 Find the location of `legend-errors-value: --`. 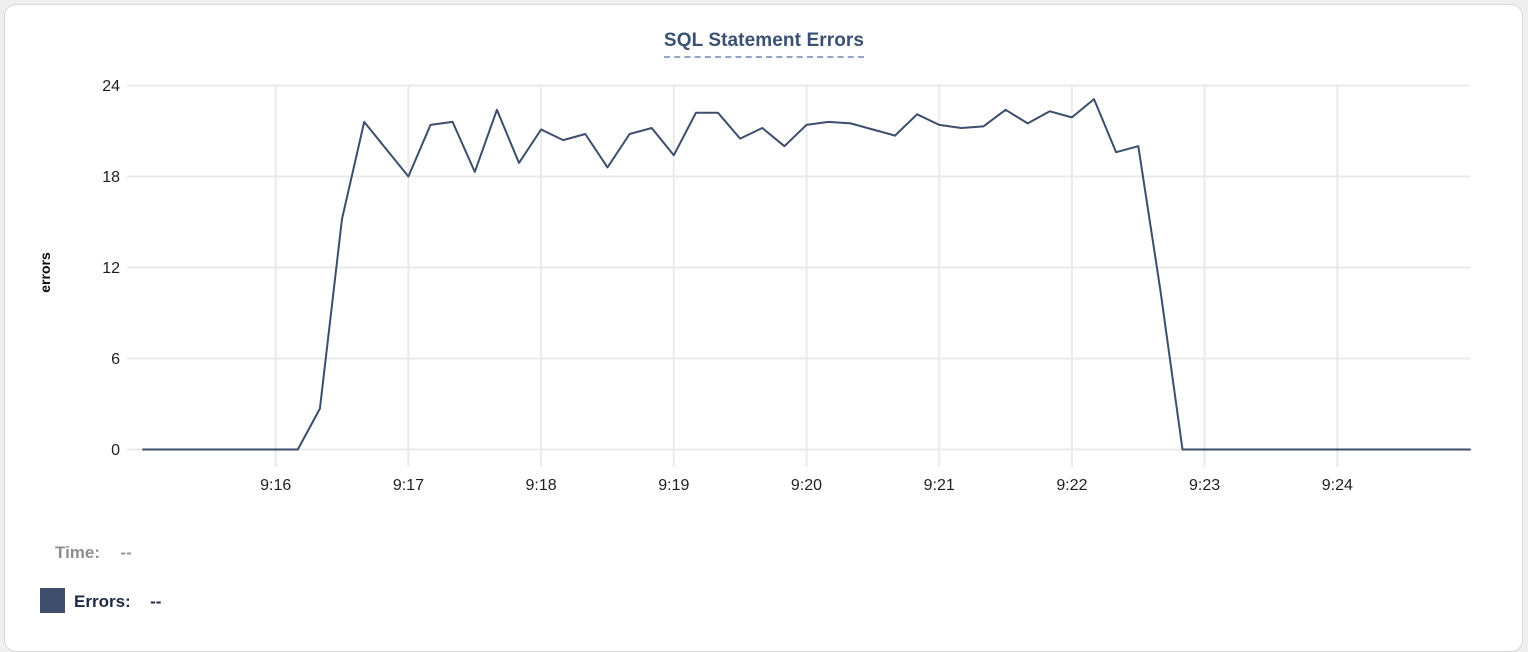

legend-errors-value: -- is located at coordinates (156, 601).